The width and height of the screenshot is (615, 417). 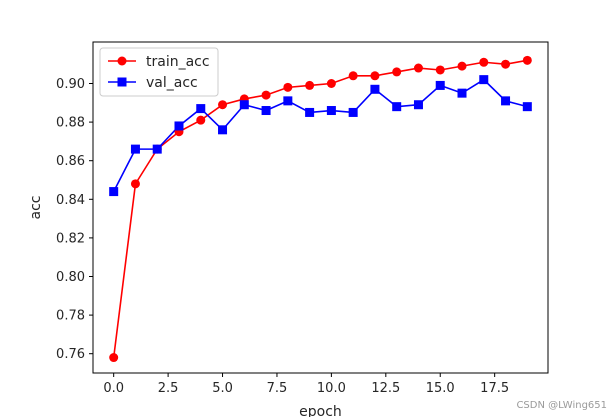 What do you see at coordinates (74, 219) in the screenshot?
I see `y-axis-ticks: 0.76 0.78 0.80 0.82 0.84 0.86 0.88 0.90` at bounding box center [74, 219].